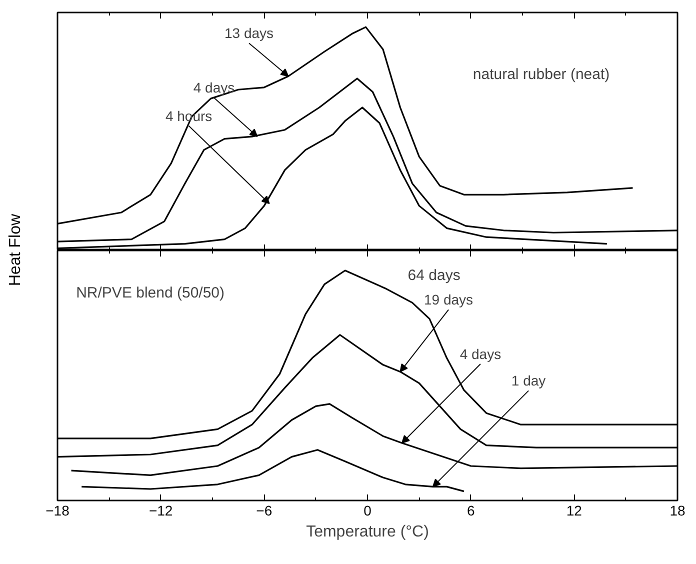 Image resolution: width=696 pixels, height=564 pixels. I want to click on annotation: NR/PVE blend (50/50), so click(150, 293).